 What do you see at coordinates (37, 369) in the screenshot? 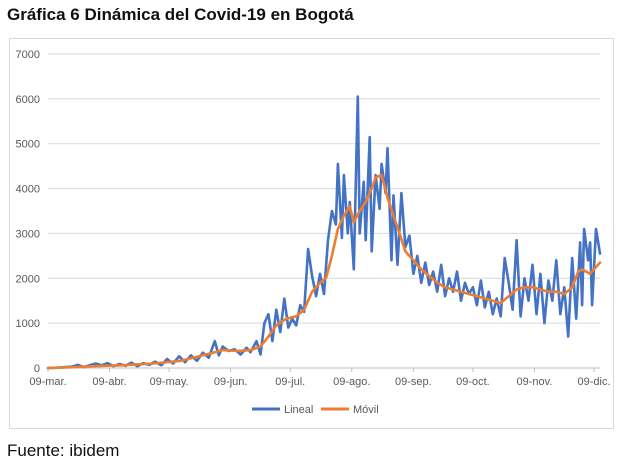
I see `y-tick-label: 0` at bounding box center [37, 369].